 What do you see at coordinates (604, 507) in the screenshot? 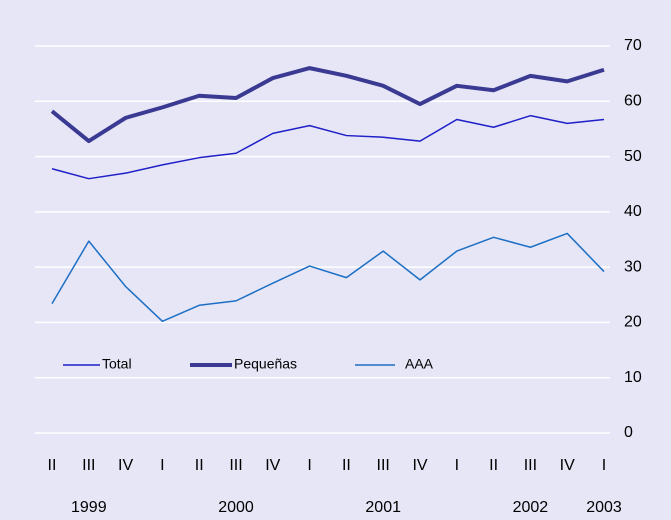
I see `x-group-label: 2003` at bounding box center [604, 507].